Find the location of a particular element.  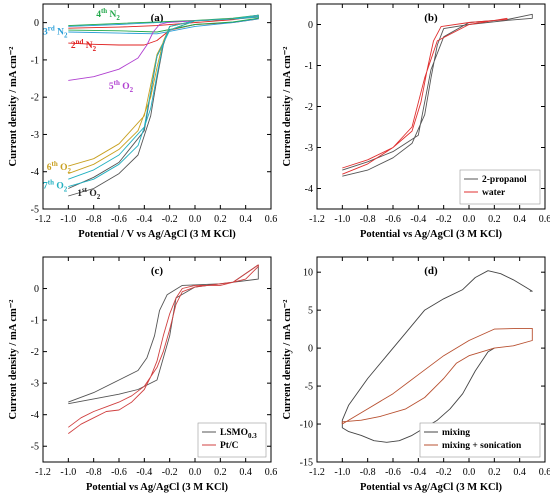

legend-label: Pt/C is located at coordinates (229, 446).